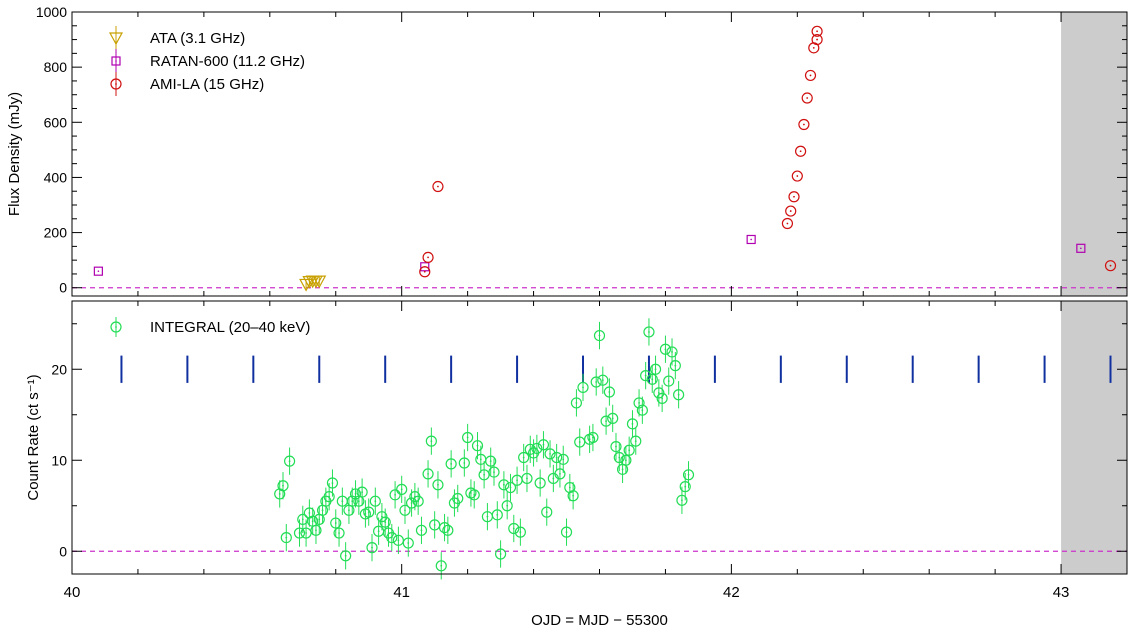 This screenshot has height=632, width=1133. I want to click on y-tick-label: 0, so click(63, 288).